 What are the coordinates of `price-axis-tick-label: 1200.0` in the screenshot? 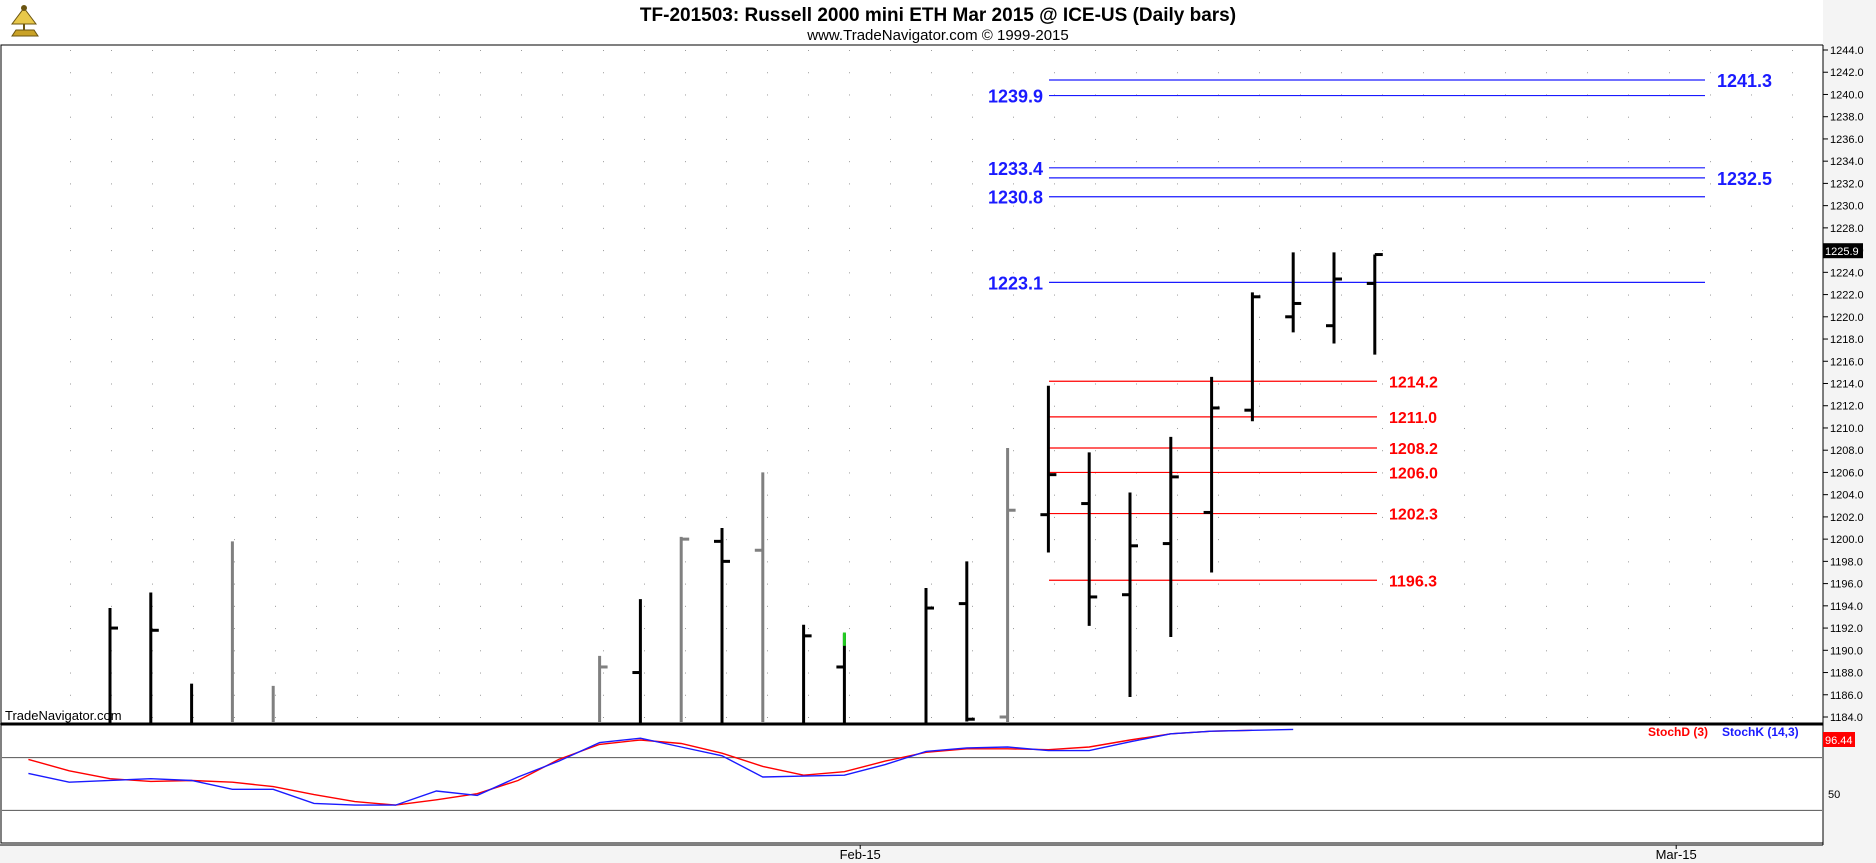 It's located at (1847, 540).